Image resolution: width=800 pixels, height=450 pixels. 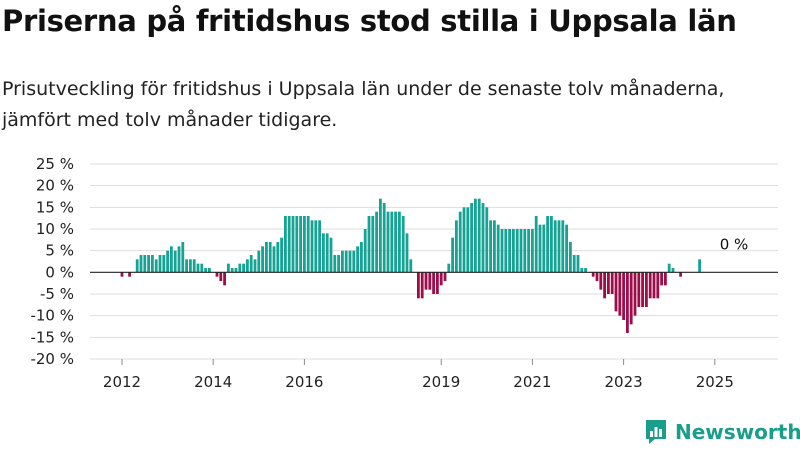 What do you see at coordinates (55, 207) in the screenshot?
I see `y-tick-label: 15 %` at bounding box center [55, 207].